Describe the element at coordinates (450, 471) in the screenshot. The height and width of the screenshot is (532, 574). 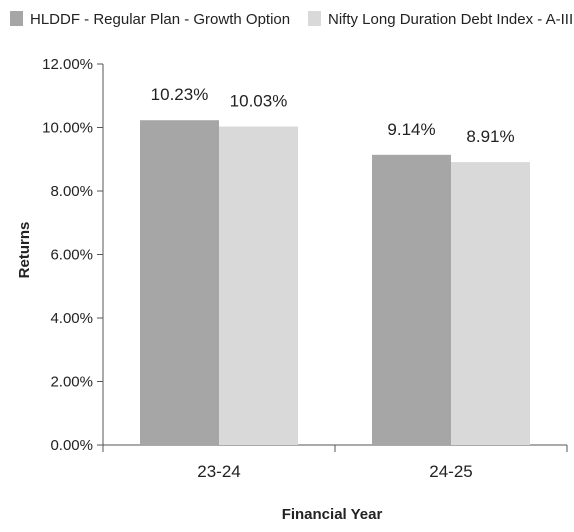
I see `x-tick-label: 24-25` at that location.